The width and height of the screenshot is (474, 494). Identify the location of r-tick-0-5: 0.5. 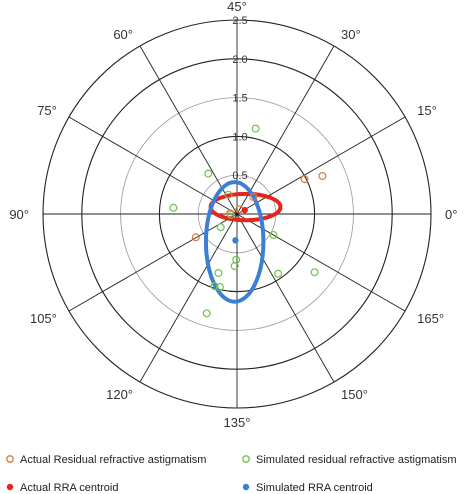
(239, 176).